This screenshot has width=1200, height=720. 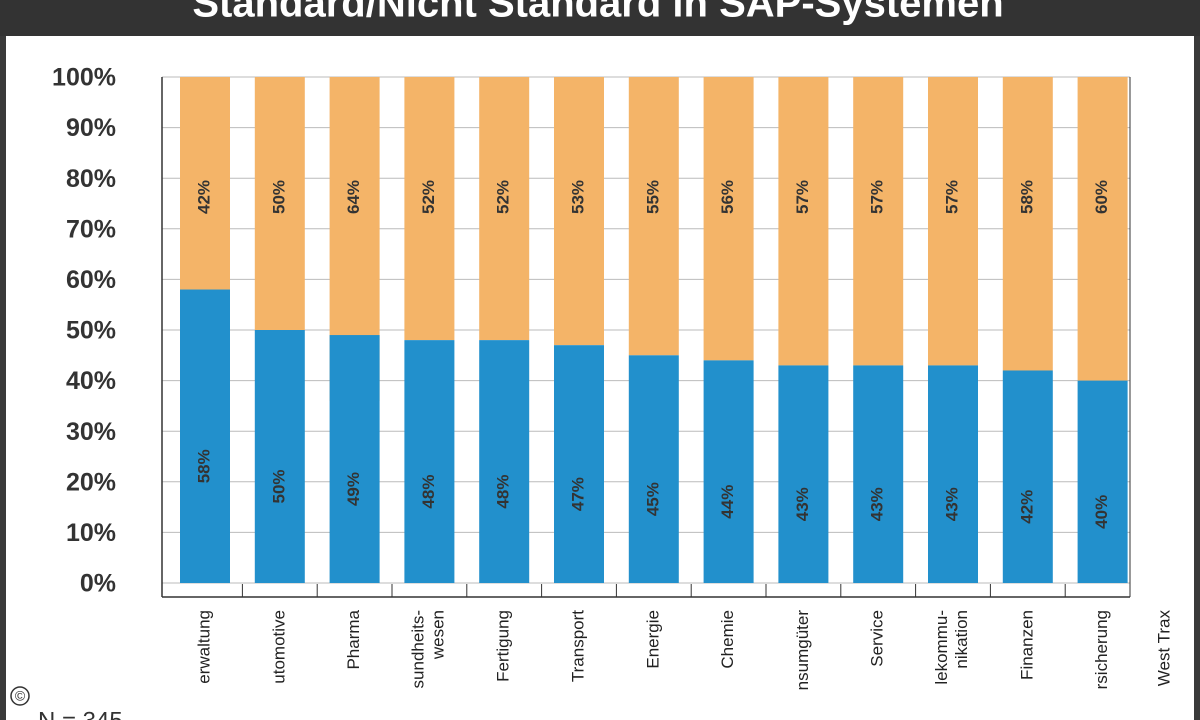 What do you see at coordinates (597, 13) in the screenshot?
I see `chart-title: Standard/Nicht Standard in SAP-Systemen` at bounding box center [597, 13].